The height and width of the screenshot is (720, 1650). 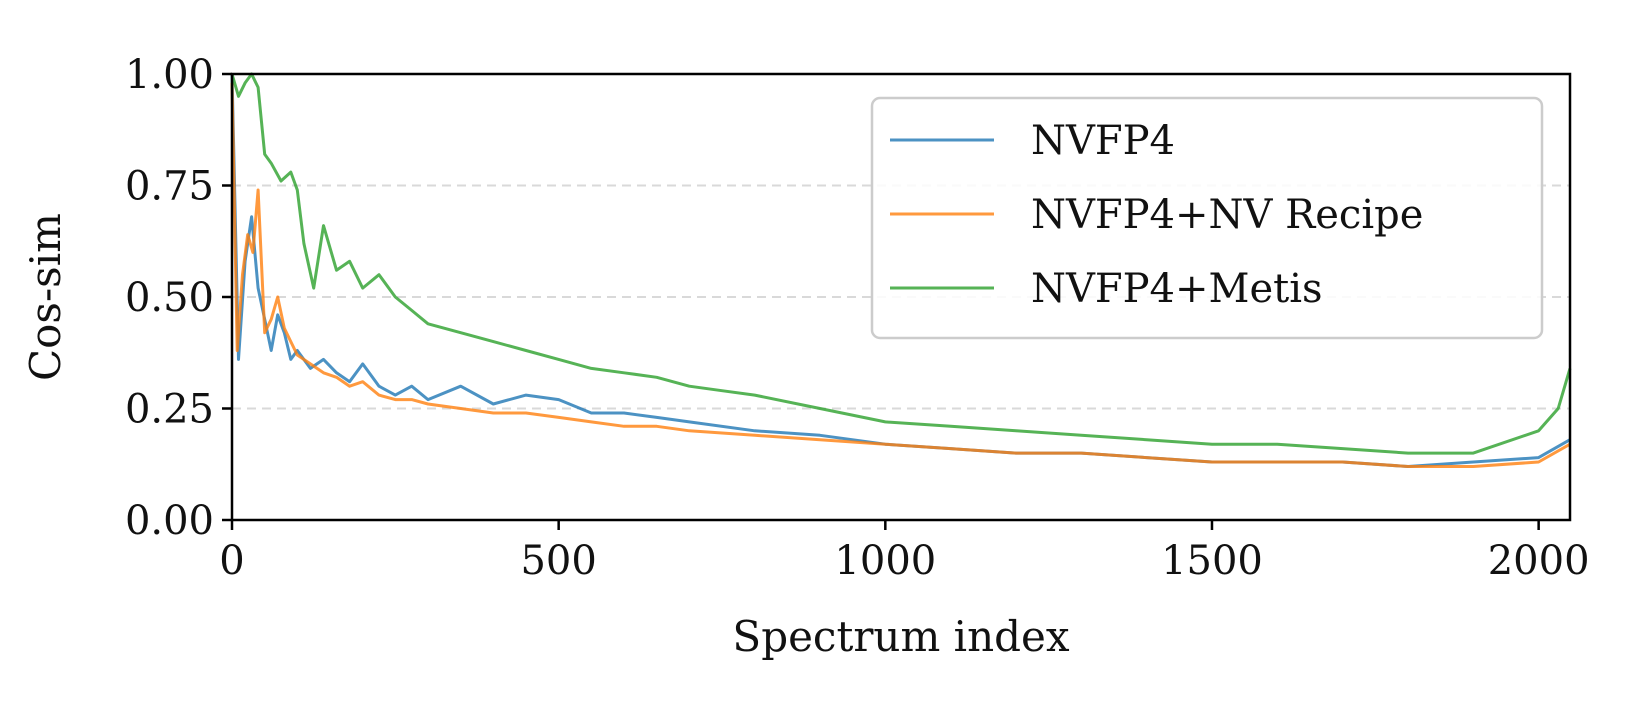 I want to click on y-tick-label: 0.50, so click(x=169, y=298).